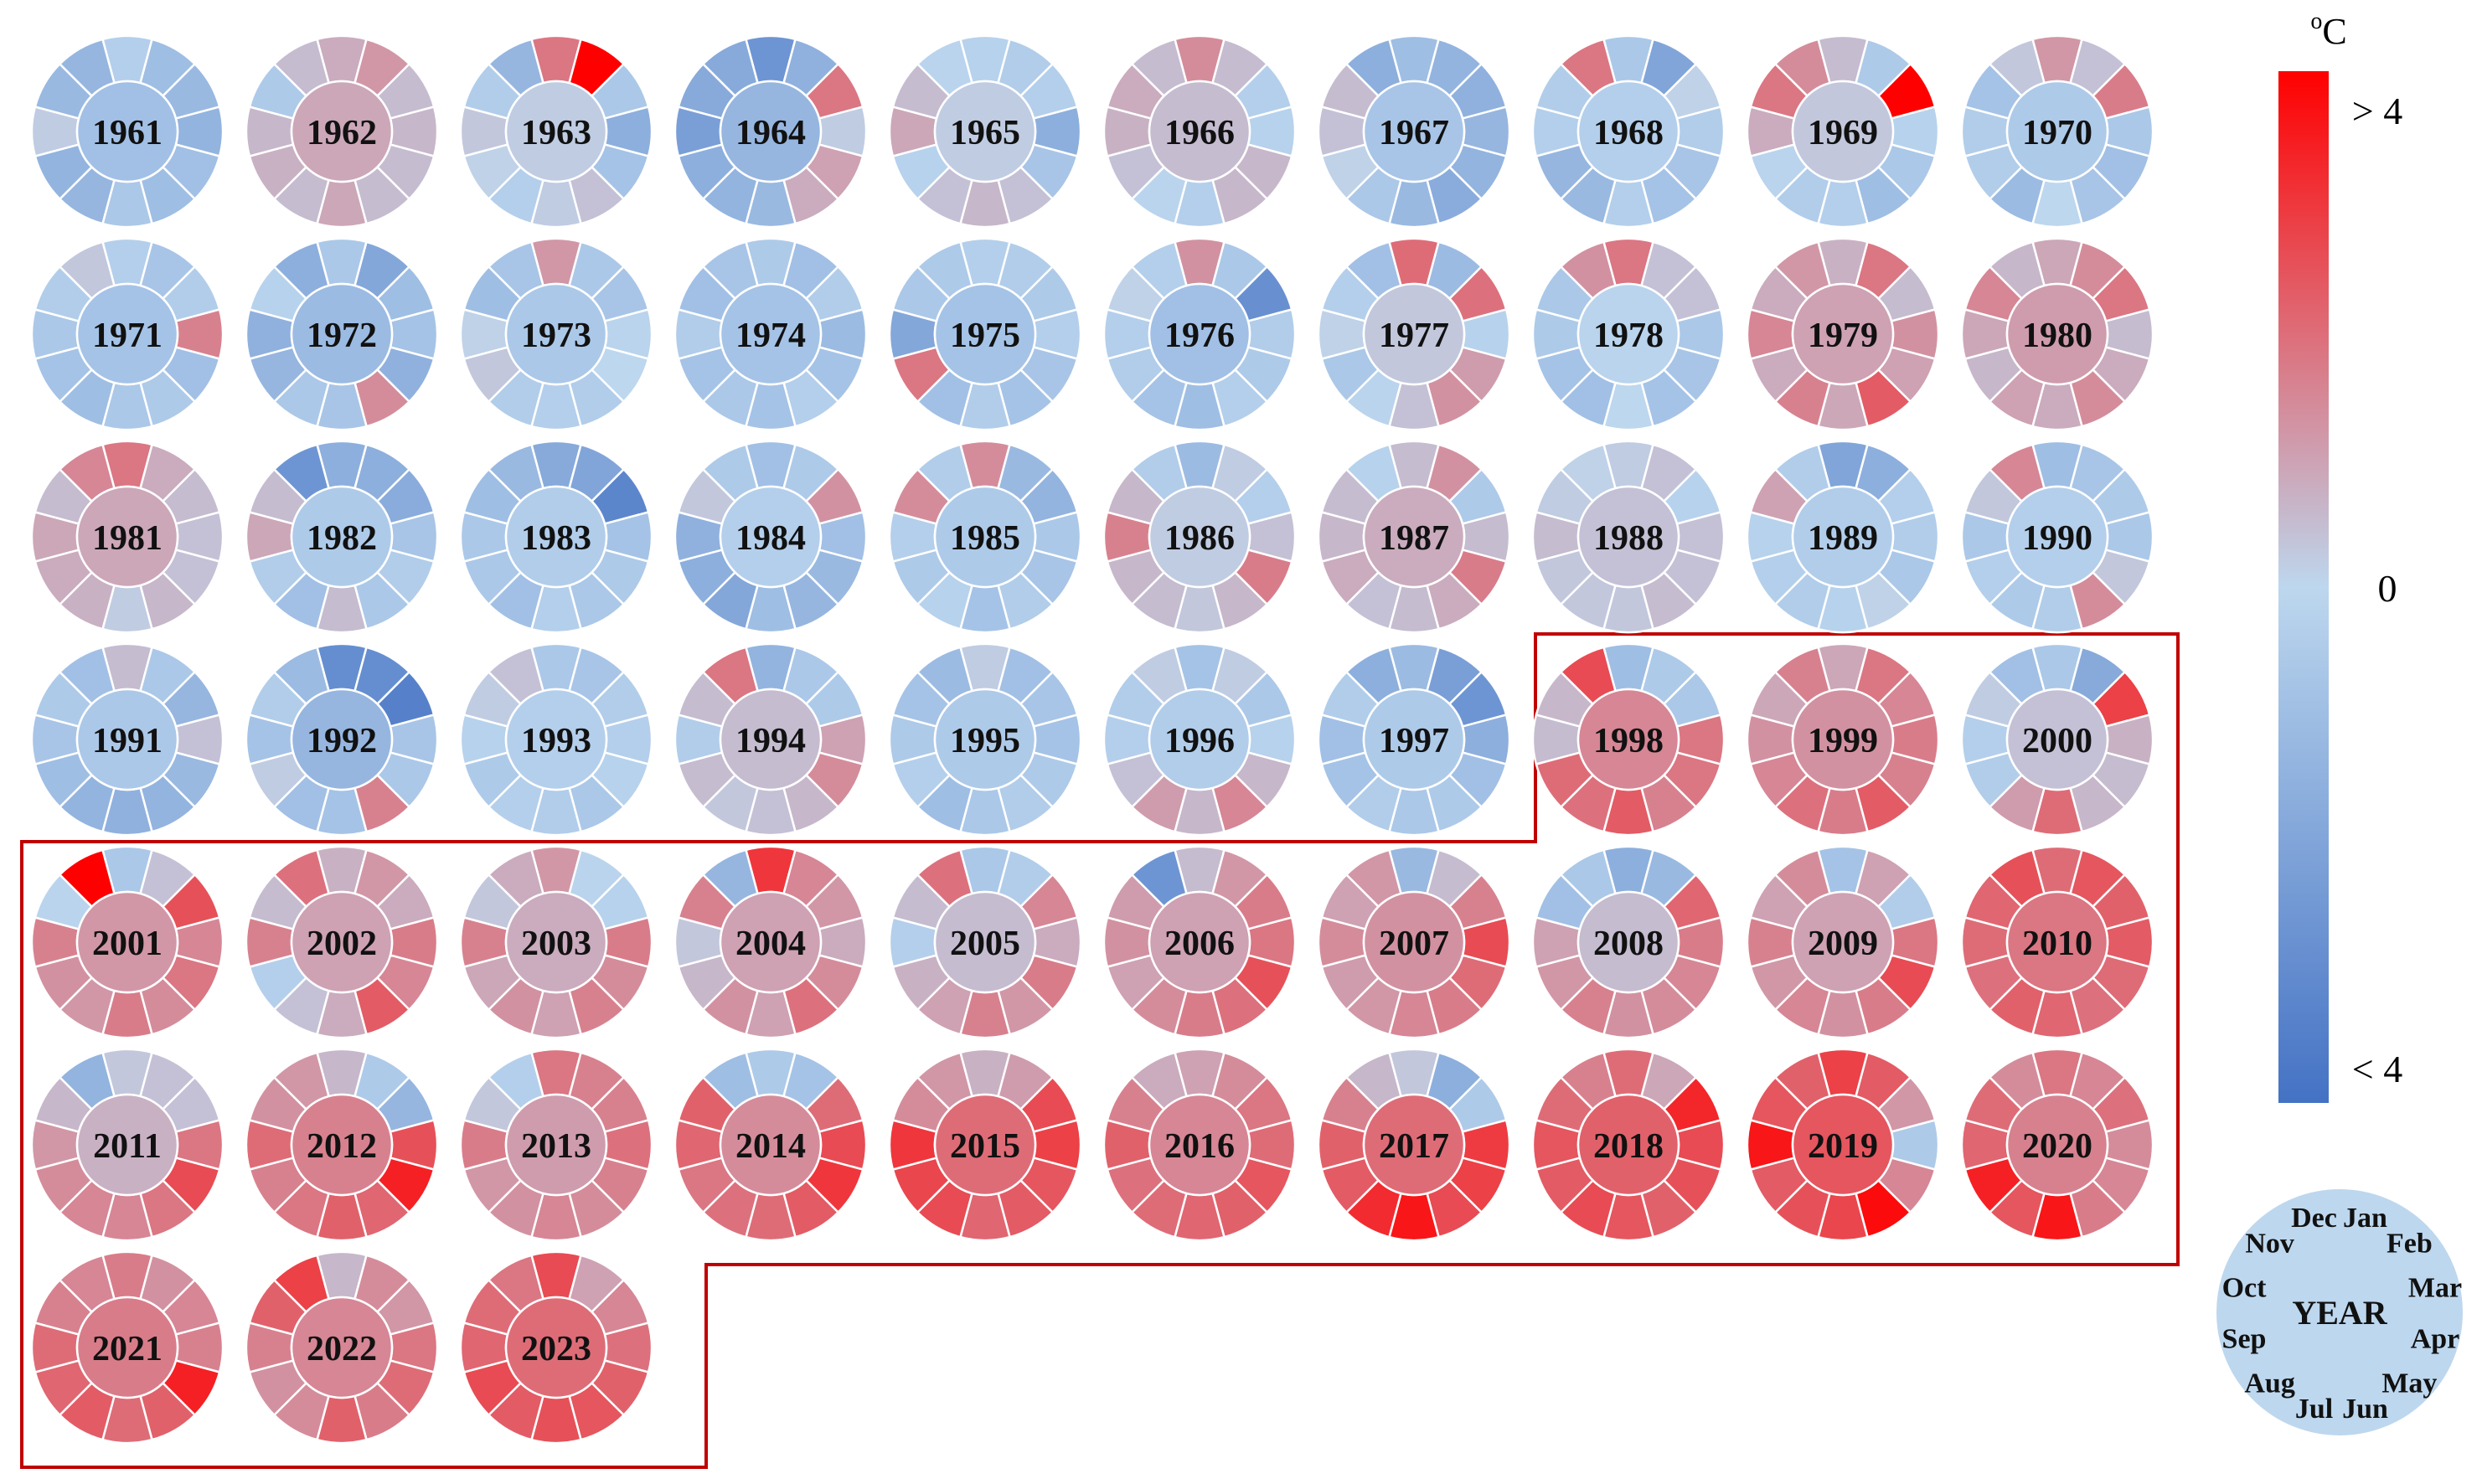 The width and height of the screenshot is (2482, 1484). Describe the element at coordinates (342, 537) in the screenshot. I see `annual-cell-1982` at that location.